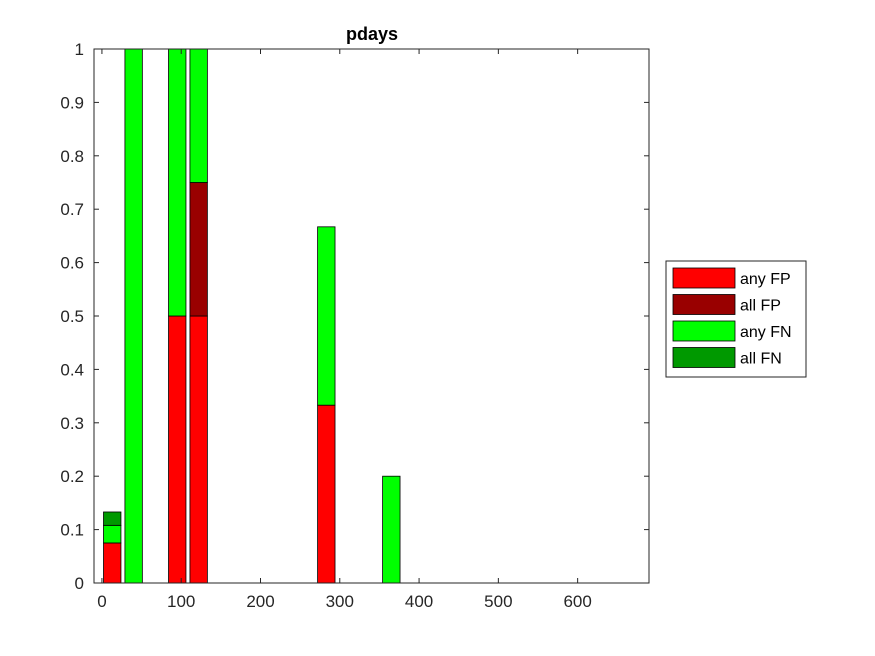  What do you see at coordinates (419, 601) in the screenshot?
I see `x-tick-label: 400` at bounding box center [419, 601].